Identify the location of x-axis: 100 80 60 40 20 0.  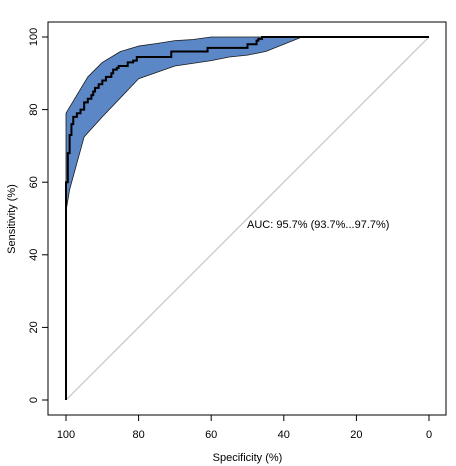
(244, 427).